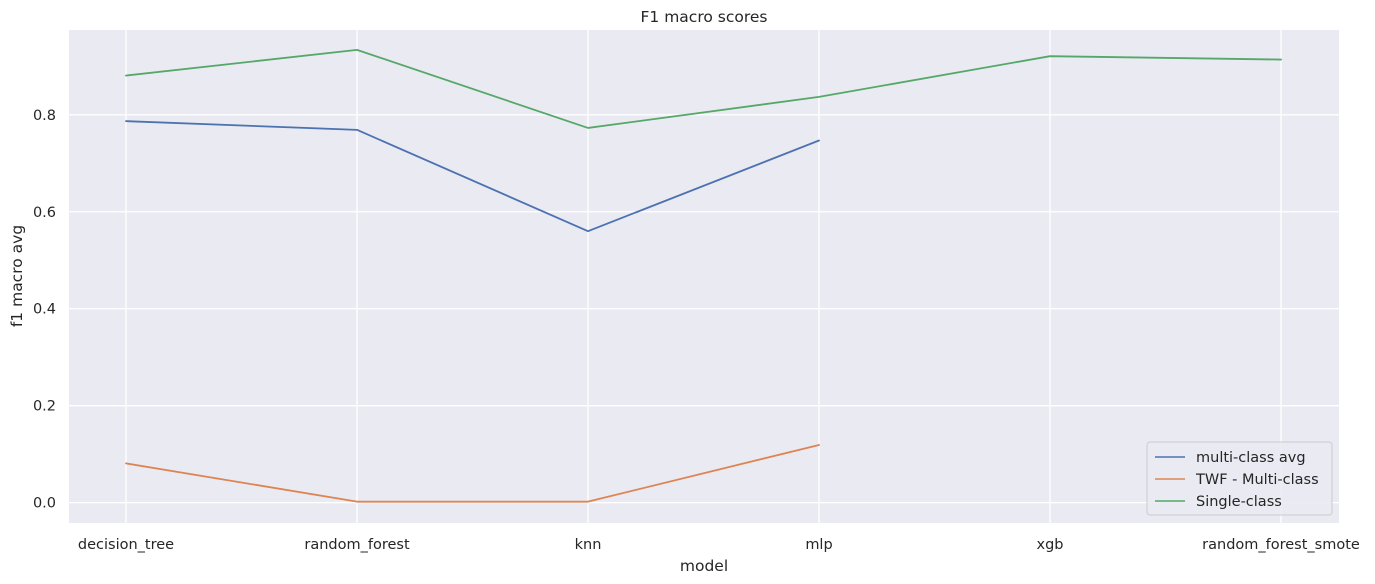 The width and height of the screenshot is (1375, 584). What do you see at coordinates (818, 545) in the screenshot?
I see `x-tick-label: mlp` at bounding box center [818, 545].